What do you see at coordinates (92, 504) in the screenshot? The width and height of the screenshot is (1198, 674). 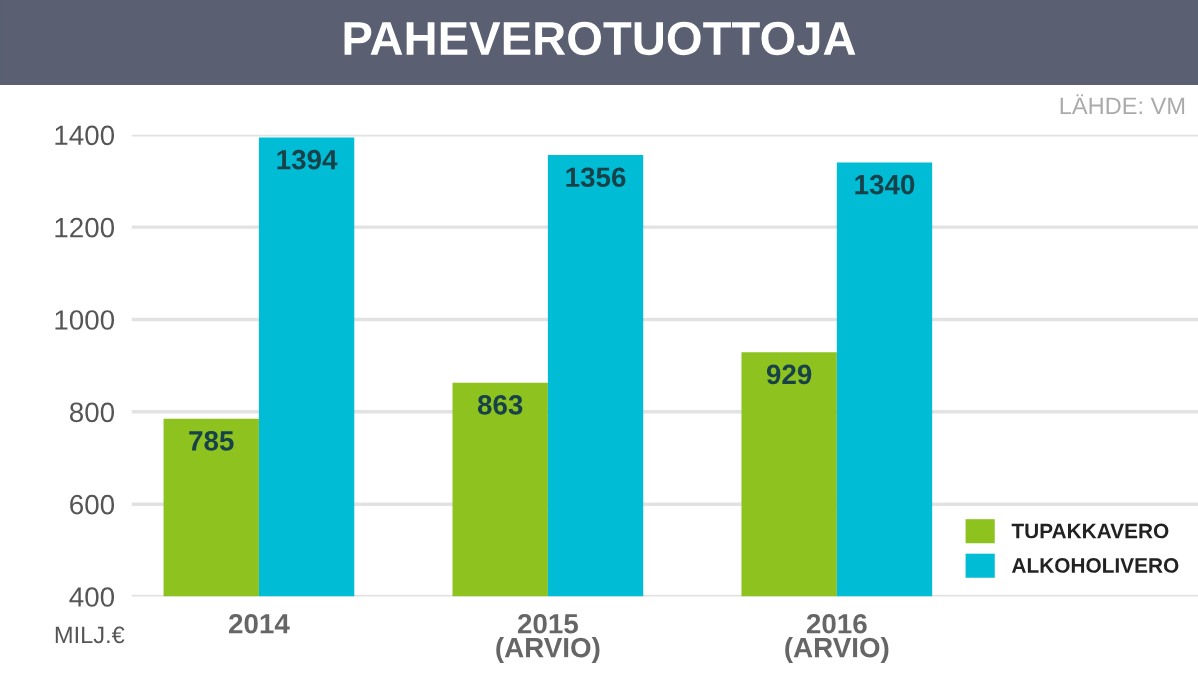 I see `y-tick-label: 600` at bounding box center [92, 504].